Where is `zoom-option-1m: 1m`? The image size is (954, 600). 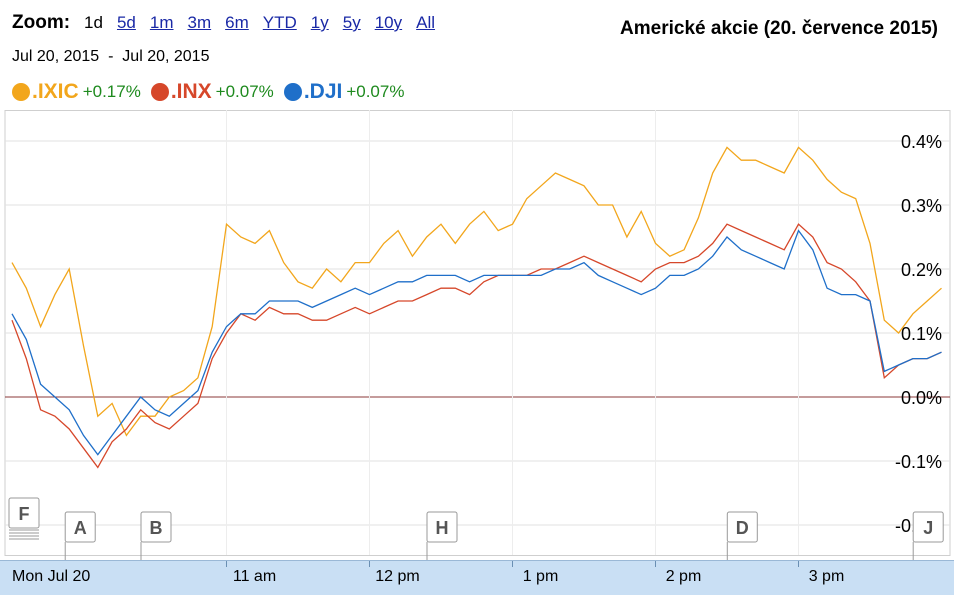
zoom-option-1m: 1m is located at coordinates (161, 22).